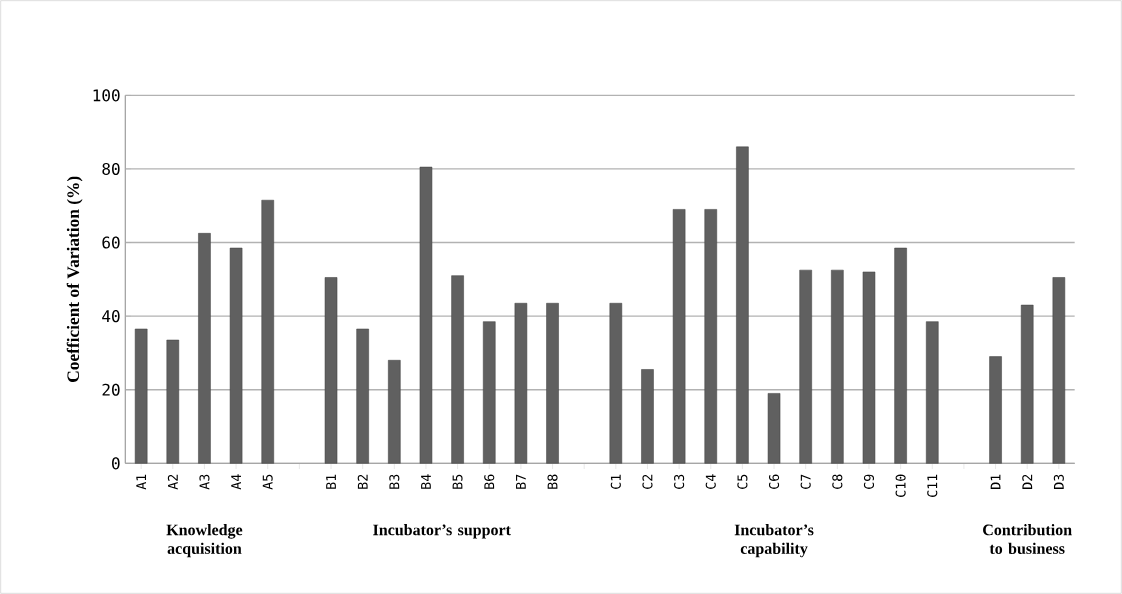 The image size is (1122, 594). Describe the element at coordinates (111, 316) in the screenshot. I see `y-tick-label: 40` at that location.